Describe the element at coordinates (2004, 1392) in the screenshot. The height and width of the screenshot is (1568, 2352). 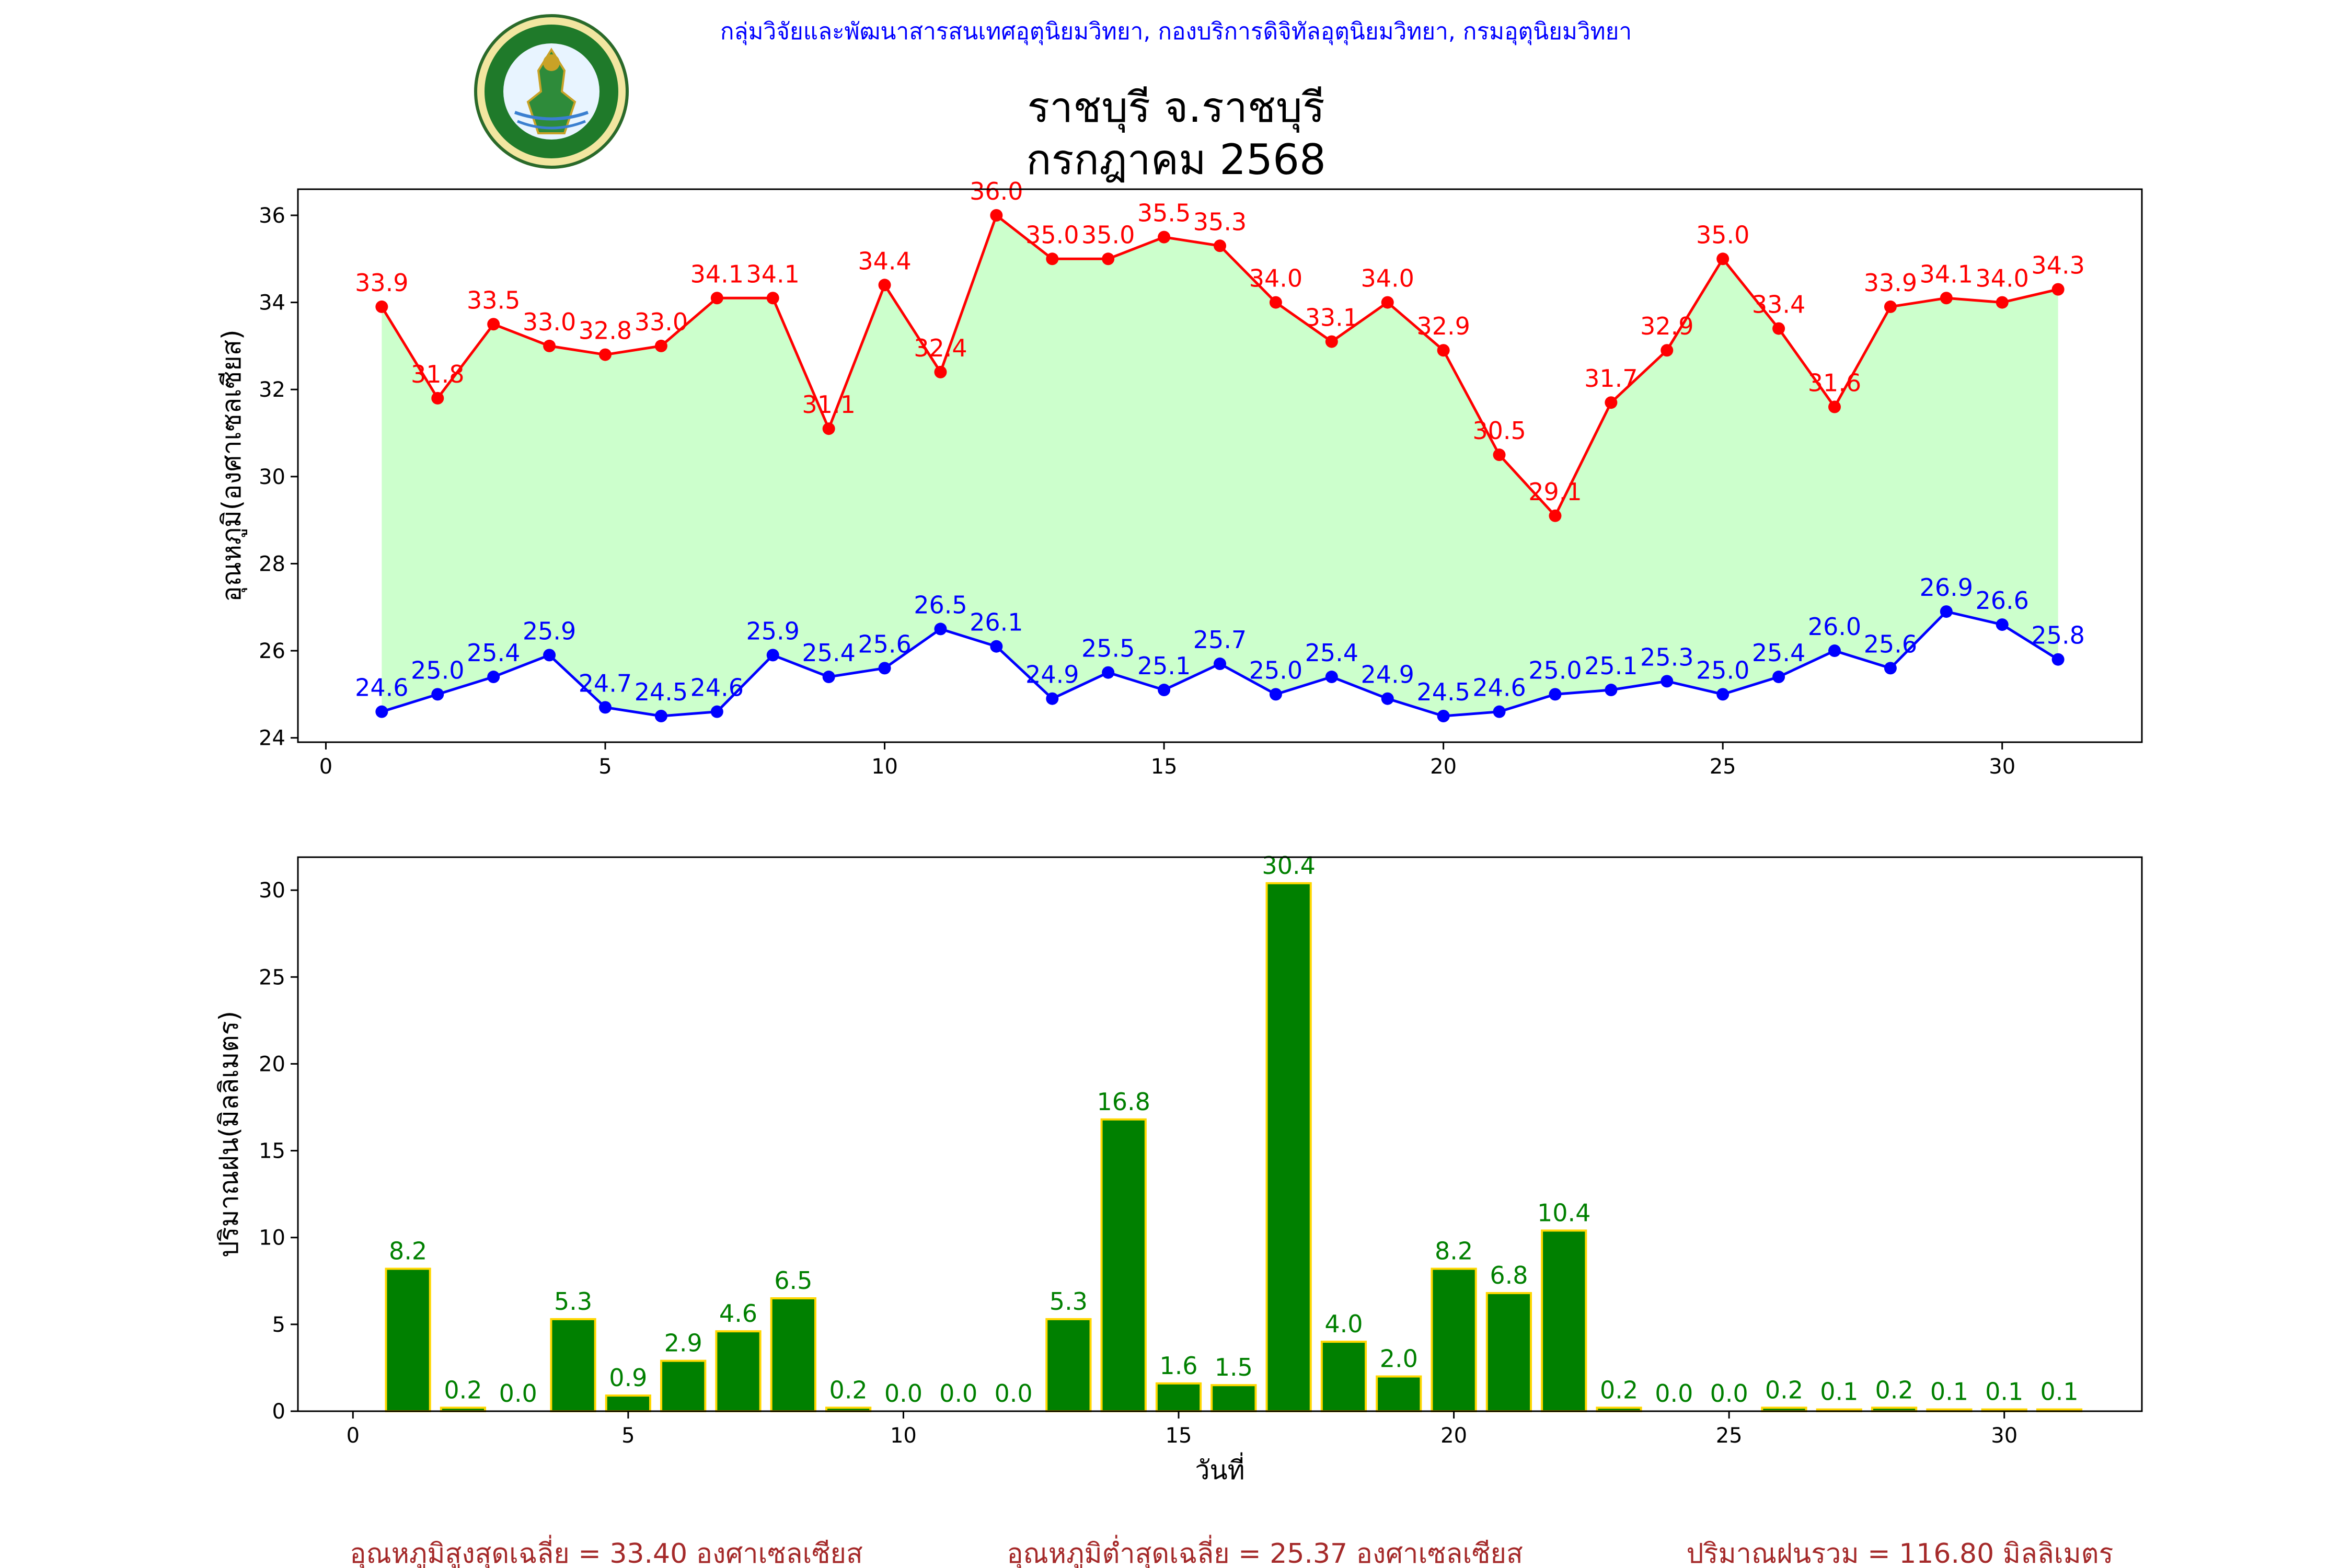
I see `rainfall-value-label: 0.1` at that location.